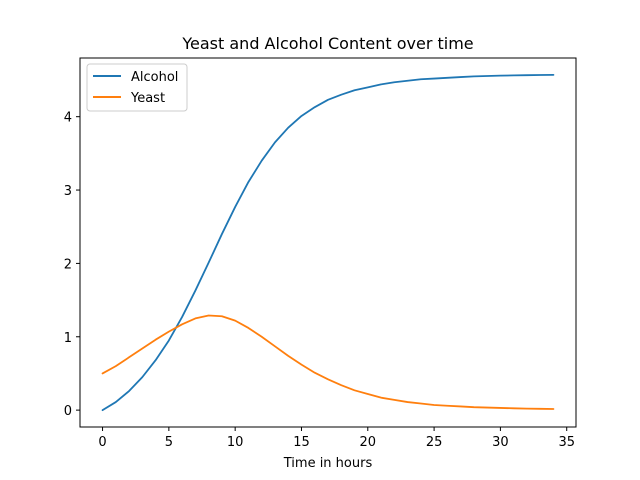  Describe the element at coordinates (500, 442) in the screenshot. I see `x-tick-label: 30` at that location.